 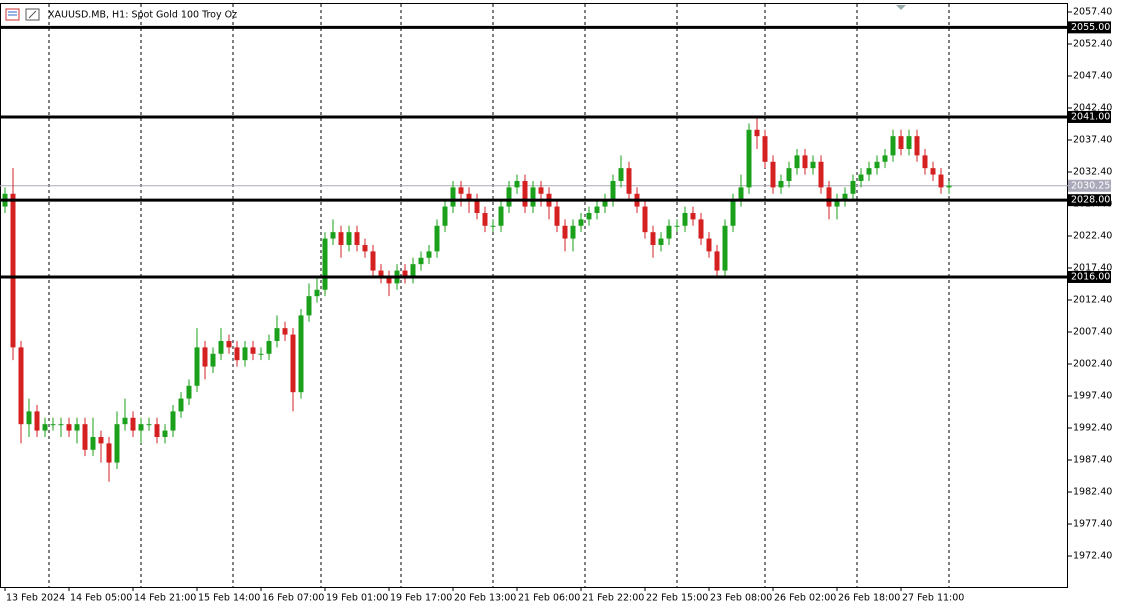 I want to click on x-tick-label: 26 Feb 18:00, so click(x=869, y=598).